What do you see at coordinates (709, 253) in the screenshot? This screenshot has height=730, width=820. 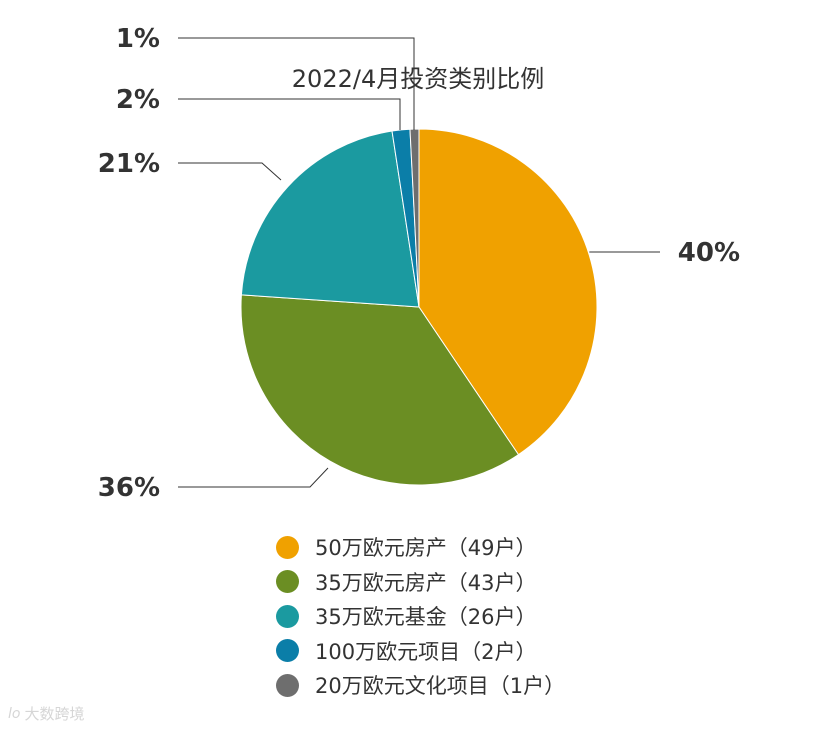 I see `data-label: 40%` at bounding box center [709, 253].